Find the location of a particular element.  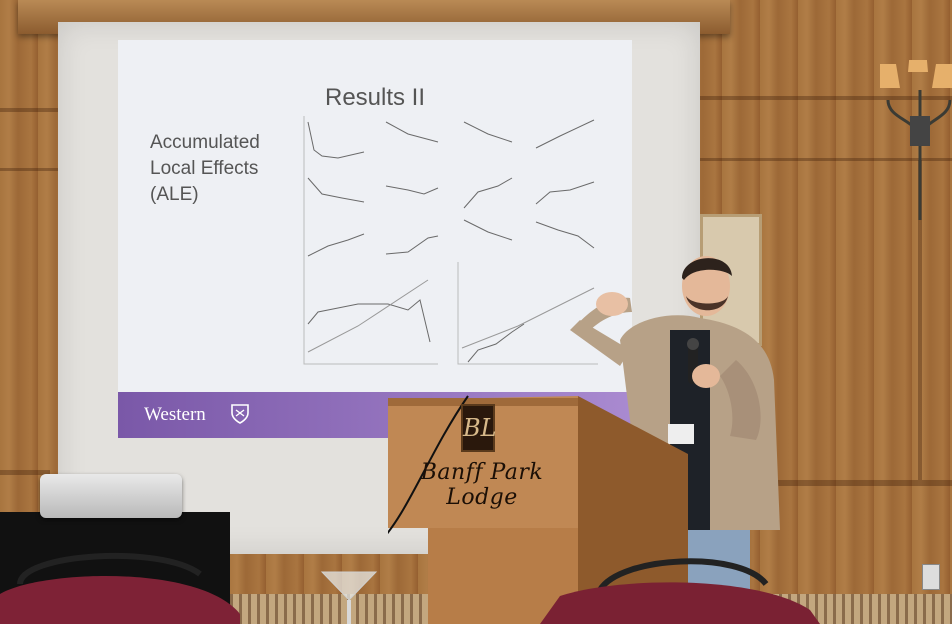

slide-subtitle-line: Accumulated is located at coordinates (205, 142).